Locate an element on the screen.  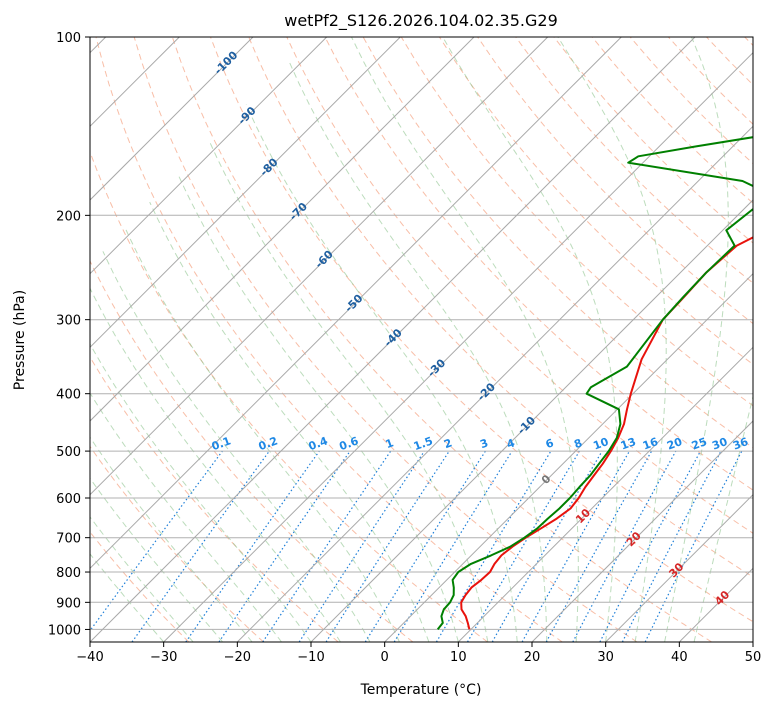
y-axis-label: Pressure (hPa) is located at coordinates (20, 340).